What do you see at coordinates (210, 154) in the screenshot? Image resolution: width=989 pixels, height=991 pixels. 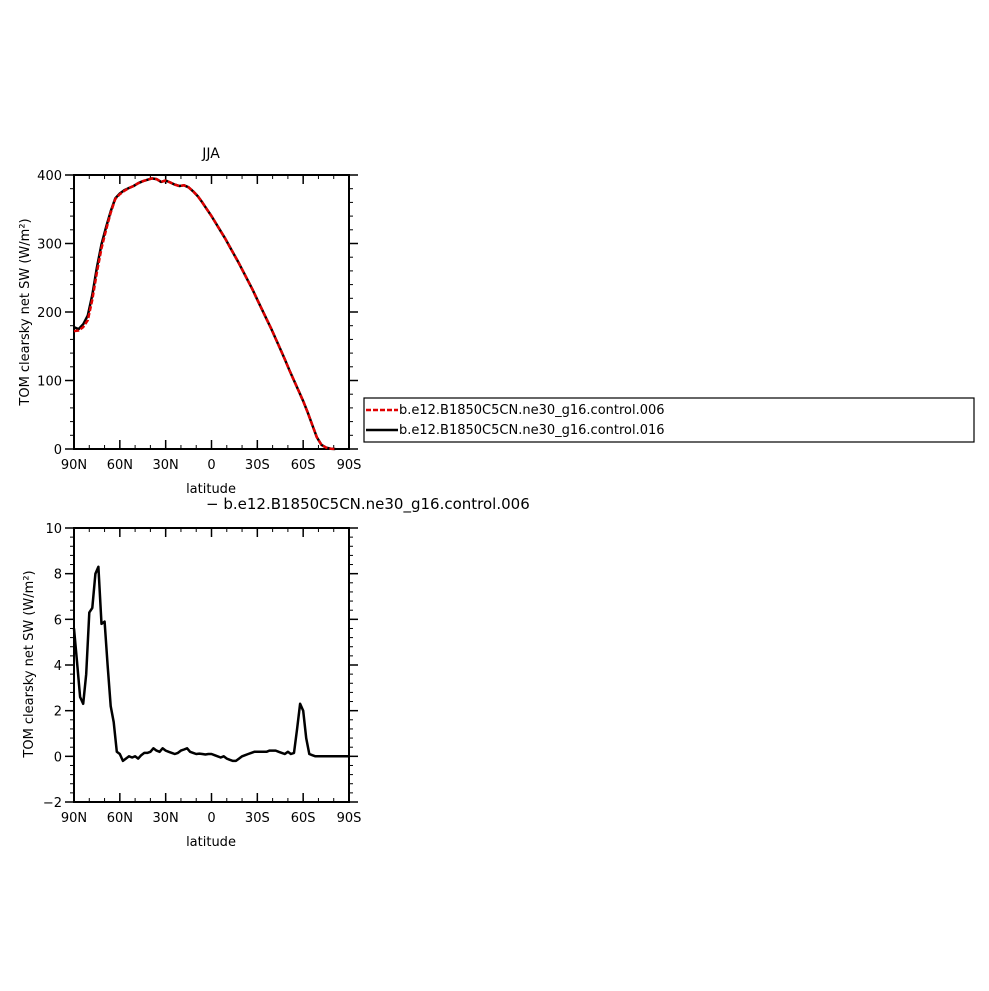 I see `chart-title: JJA` at bounding box center [210, 154].